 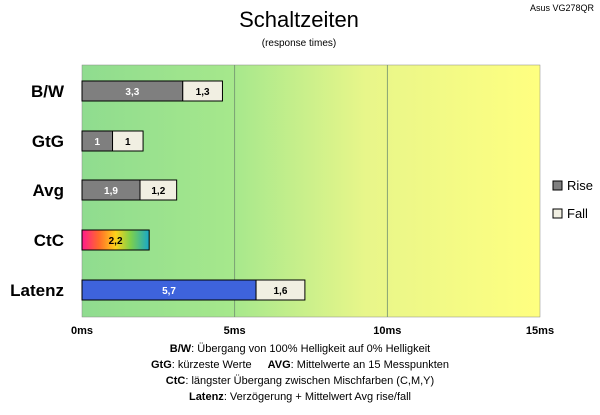 I want to click on bar-value-label: 1,2, so click(x=158, y=191).